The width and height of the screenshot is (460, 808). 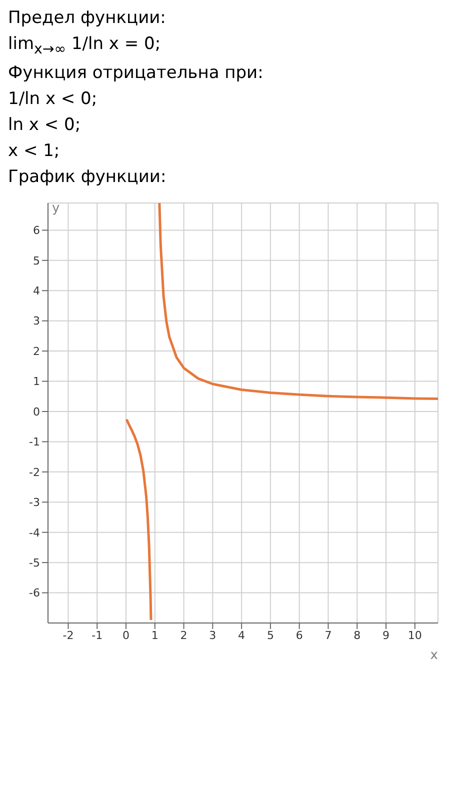 I want to click on y-tick-label: 3, so click(x=36, y=321).